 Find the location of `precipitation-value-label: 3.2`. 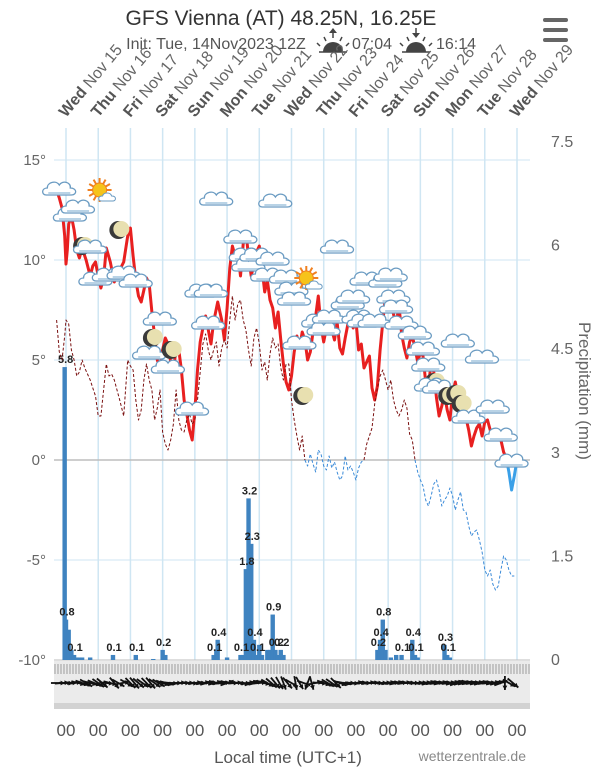

precipitation-value-label: 3.2 is located at coordinates (249, 491).